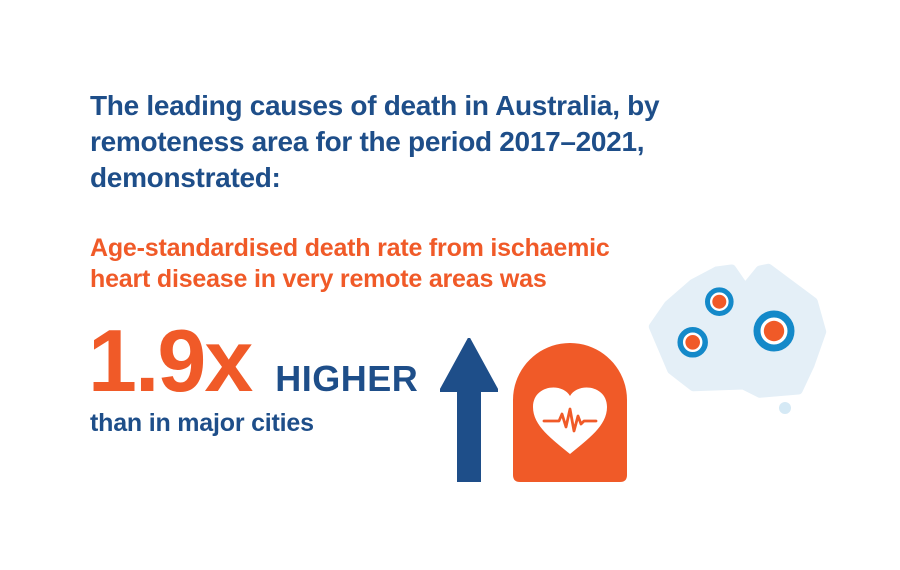 This screenshot has height=570, width=900. I want to click on heart-icon, so click(570, 420).